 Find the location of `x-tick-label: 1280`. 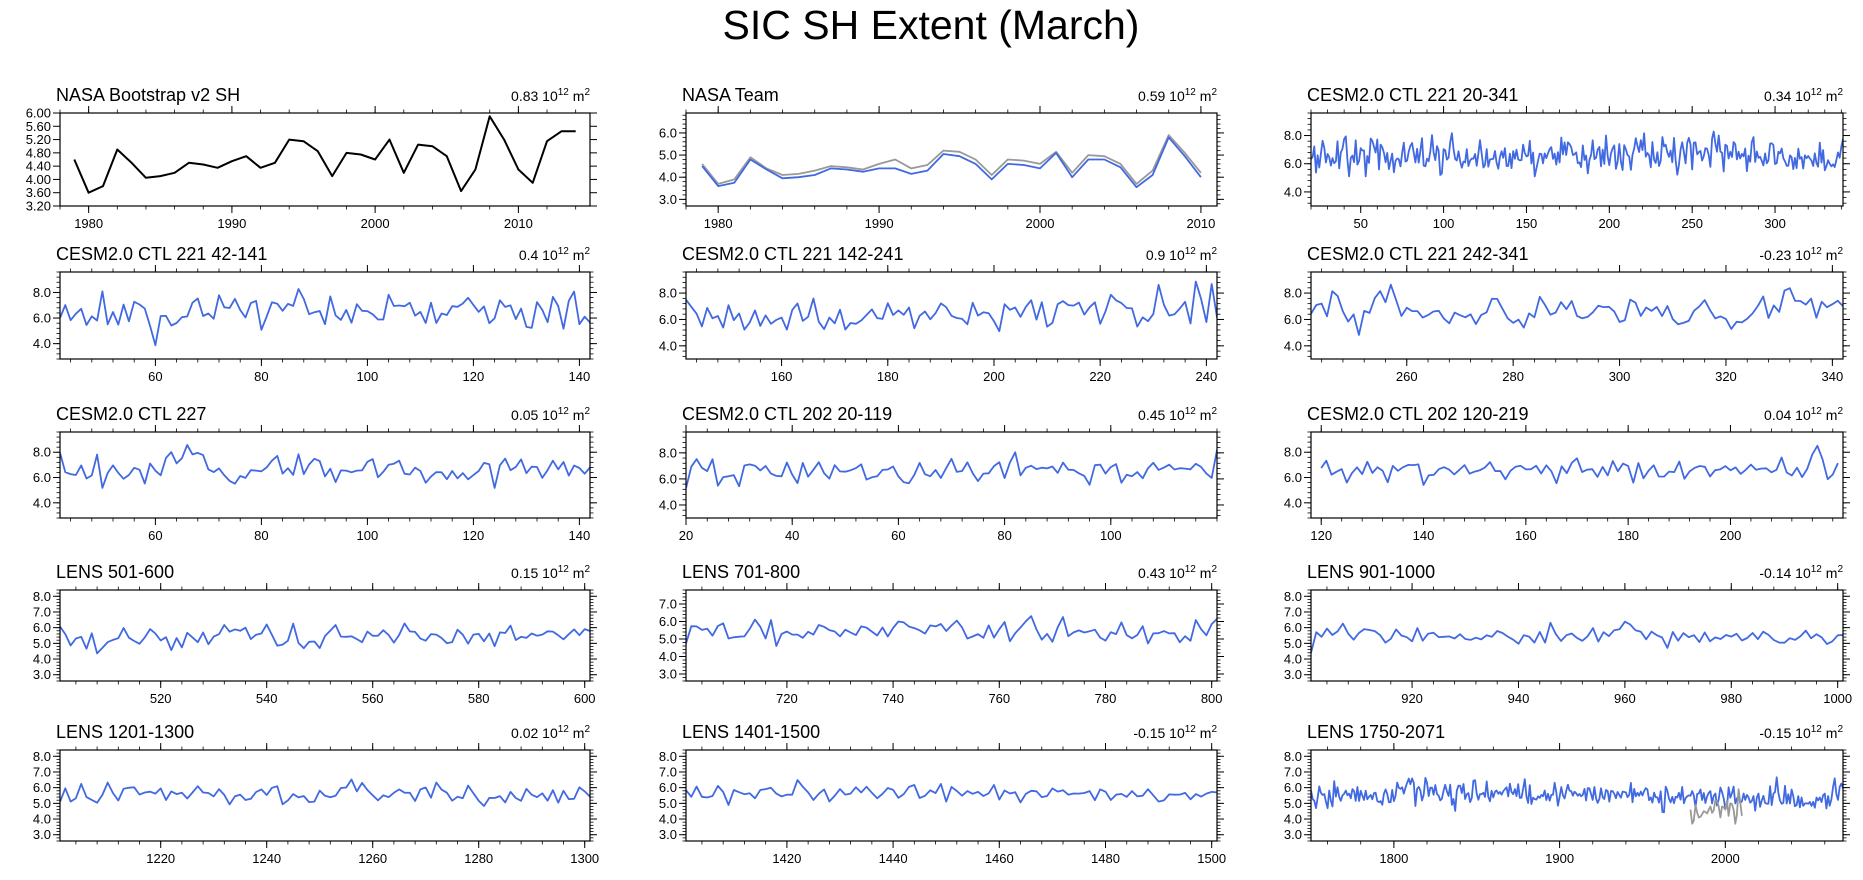

x-tick-label: 1280 is located at coordinates (478, 858).